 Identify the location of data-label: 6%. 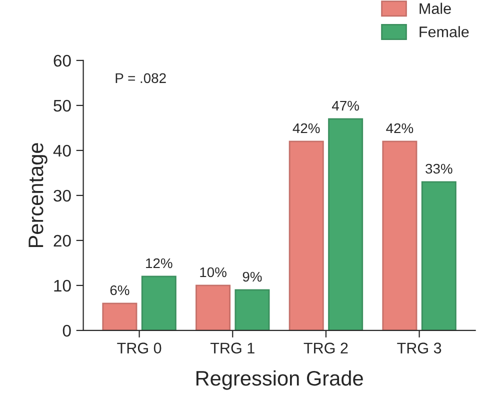
(120, 290).